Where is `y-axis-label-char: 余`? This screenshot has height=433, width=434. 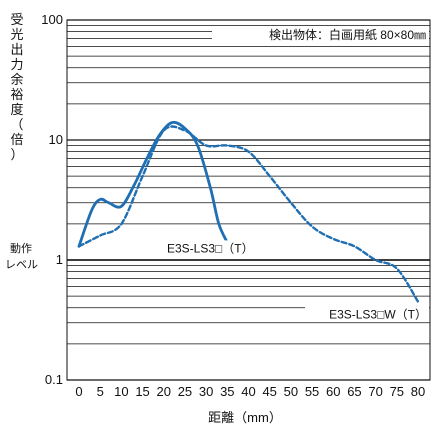 y-axis-label-char: 余 is located at coordinates (16, 80).